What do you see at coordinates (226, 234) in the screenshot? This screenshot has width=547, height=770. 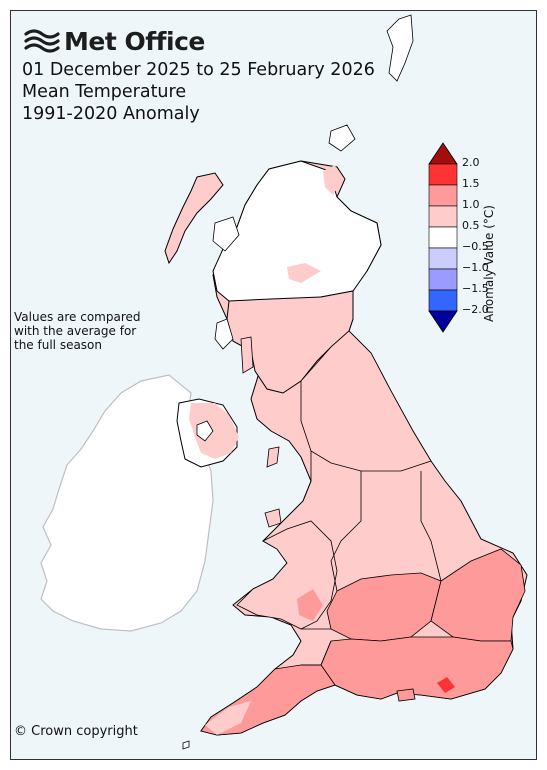 I see `skye` at bounding box center [226, 234].